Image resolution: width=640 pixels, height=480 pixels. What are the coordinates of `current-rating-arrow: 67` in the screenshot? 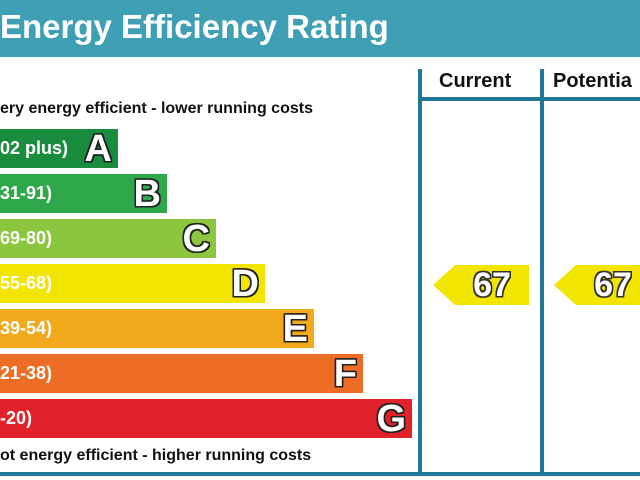 It's located at (481, 284).